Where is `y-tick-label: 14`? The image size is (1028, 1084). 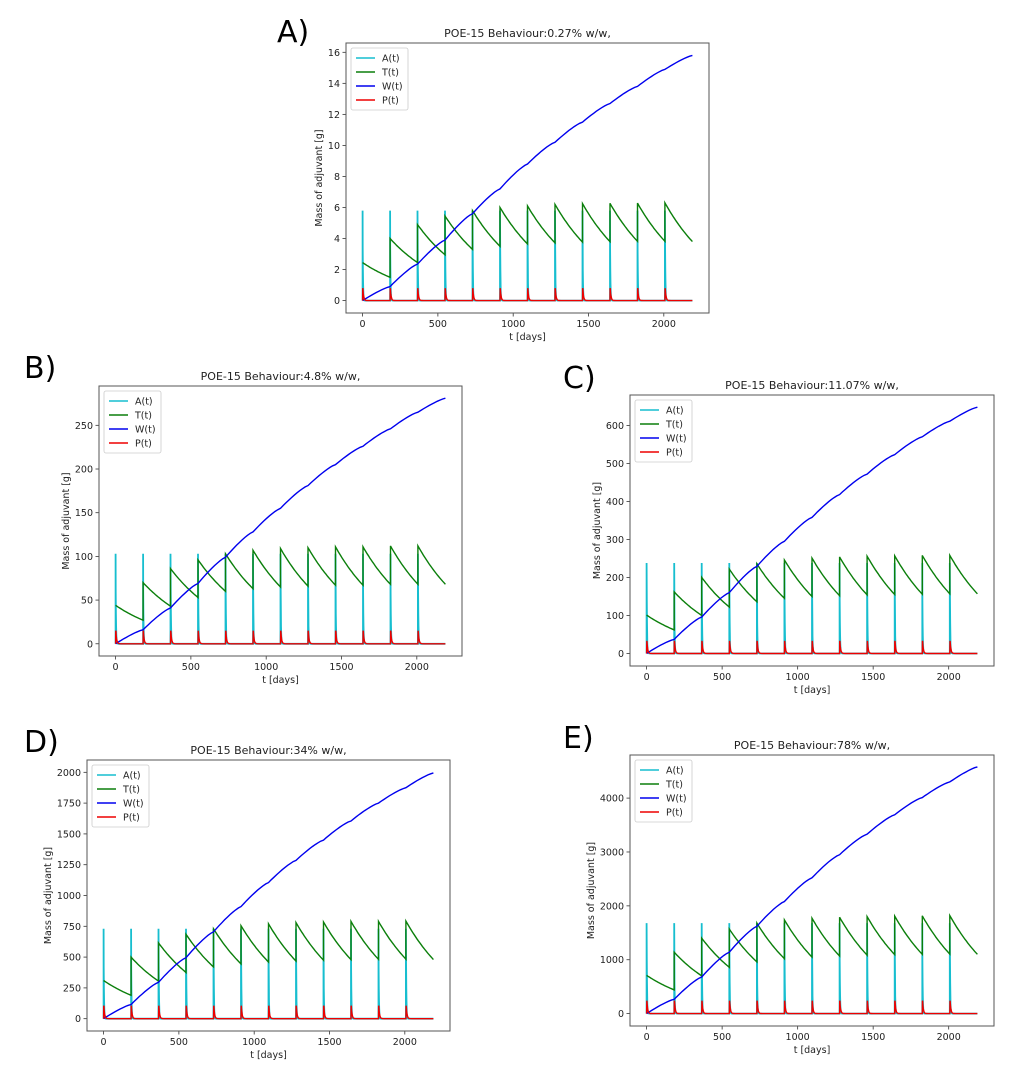 y-tick-label: 14 is located at coordinates (334, 84).